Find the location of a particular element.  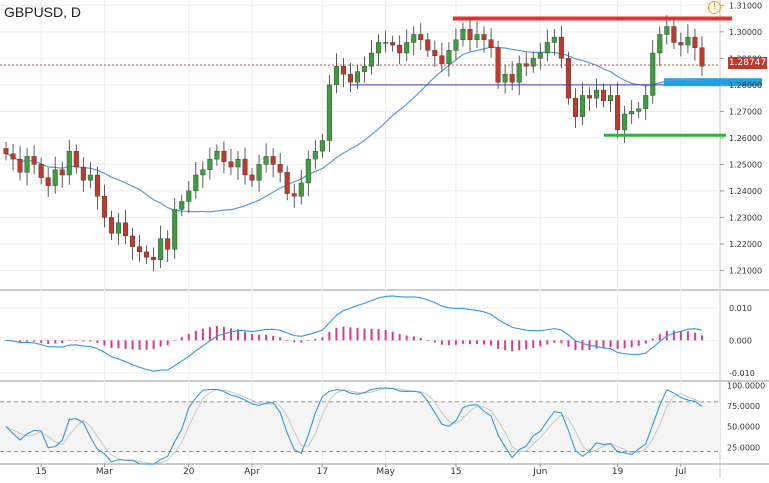

x-tick-label: Mar is located at coordinates (104, 472).